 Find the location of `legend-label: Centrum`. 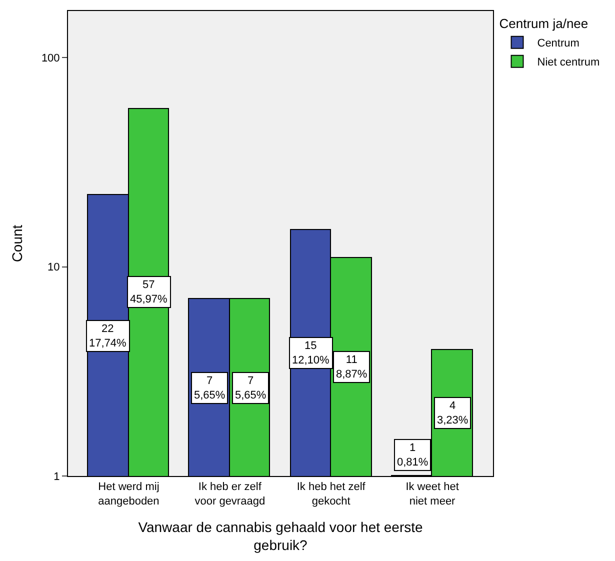

legend-label: Centrum is located at coordinates (558, 44).